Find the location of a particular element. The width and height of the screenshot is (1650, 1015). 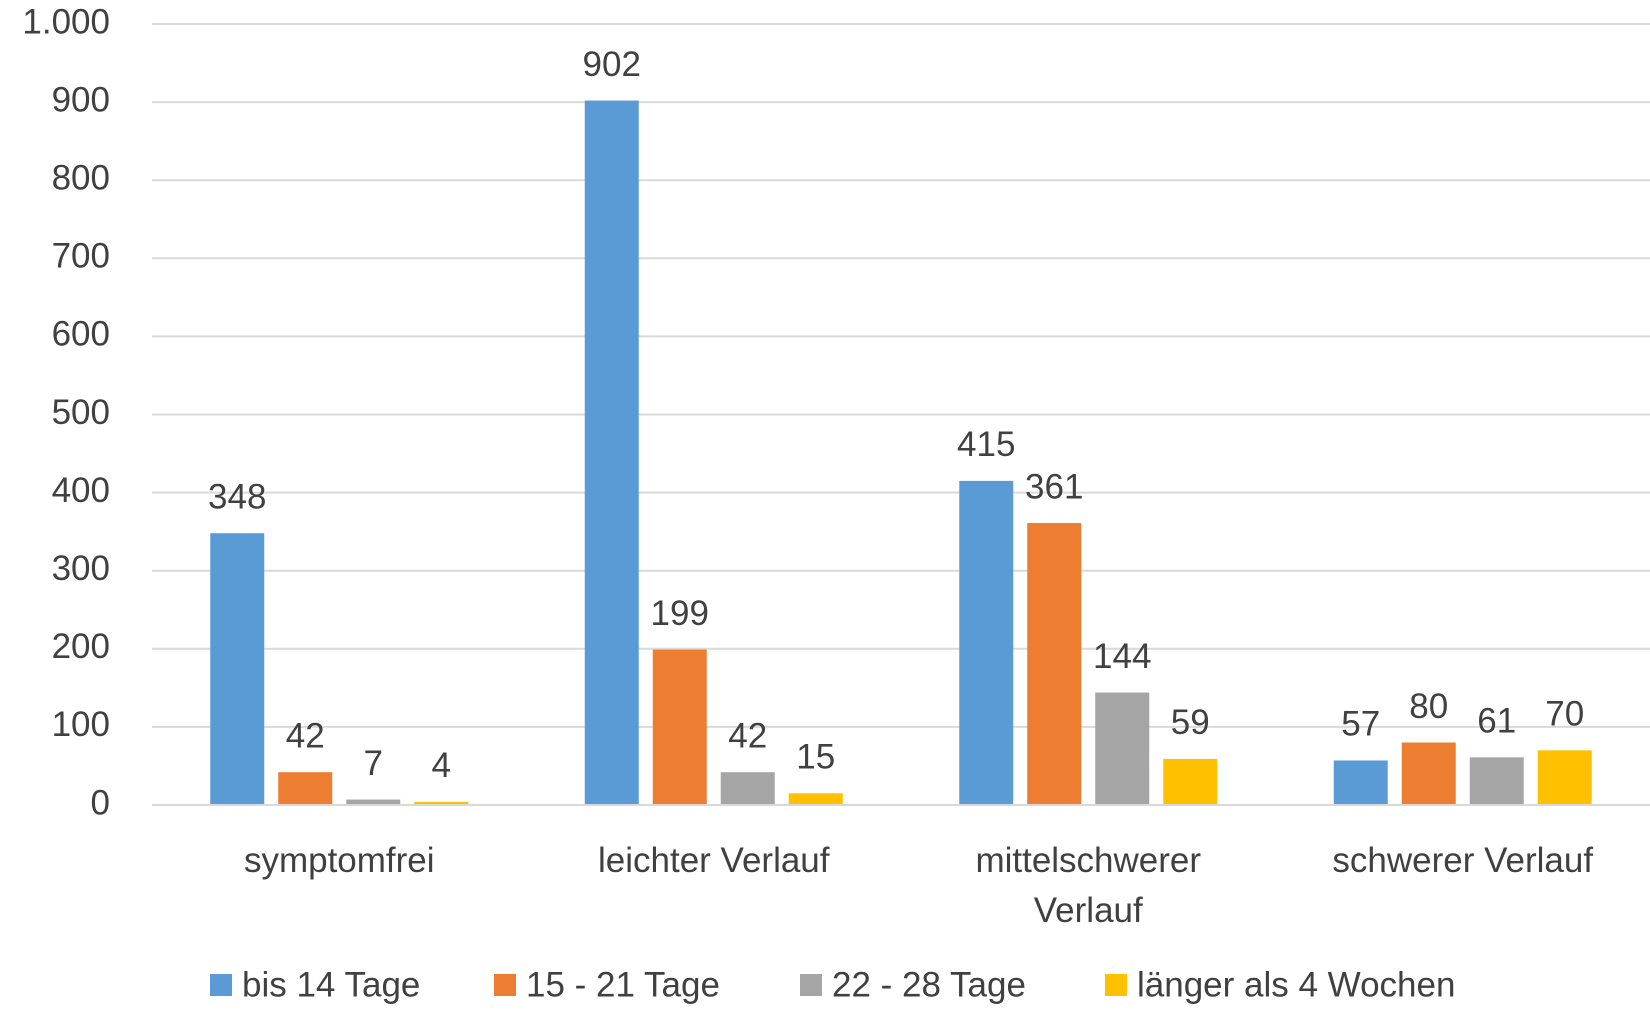

y-tick-label: 300 is located at coordinates (81, 568).